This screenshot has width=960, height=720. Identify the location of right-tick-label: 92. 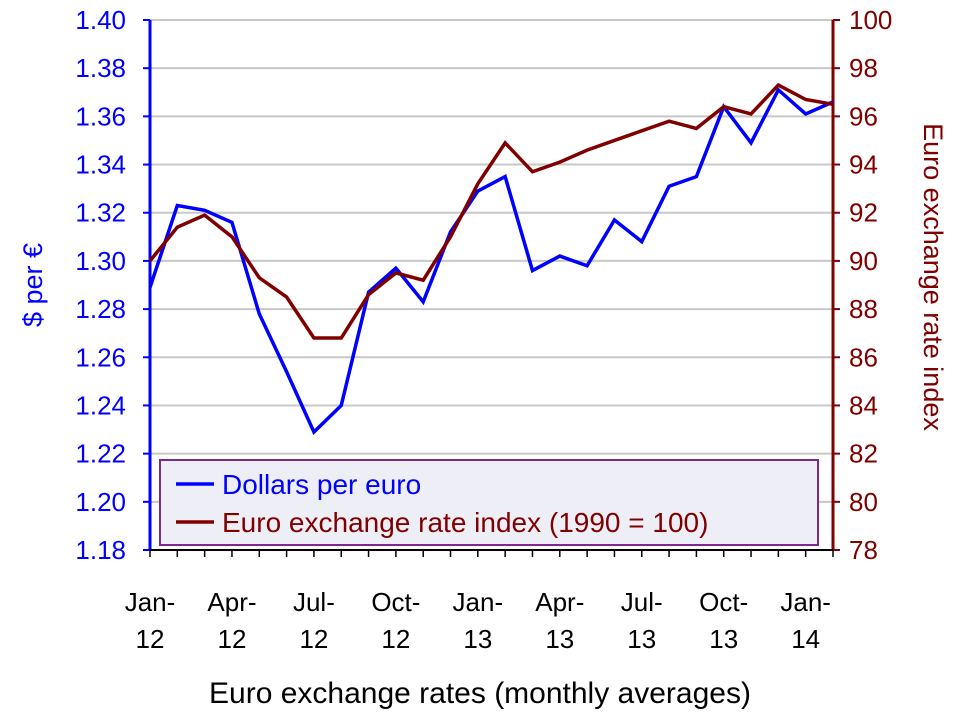
(863, 213).